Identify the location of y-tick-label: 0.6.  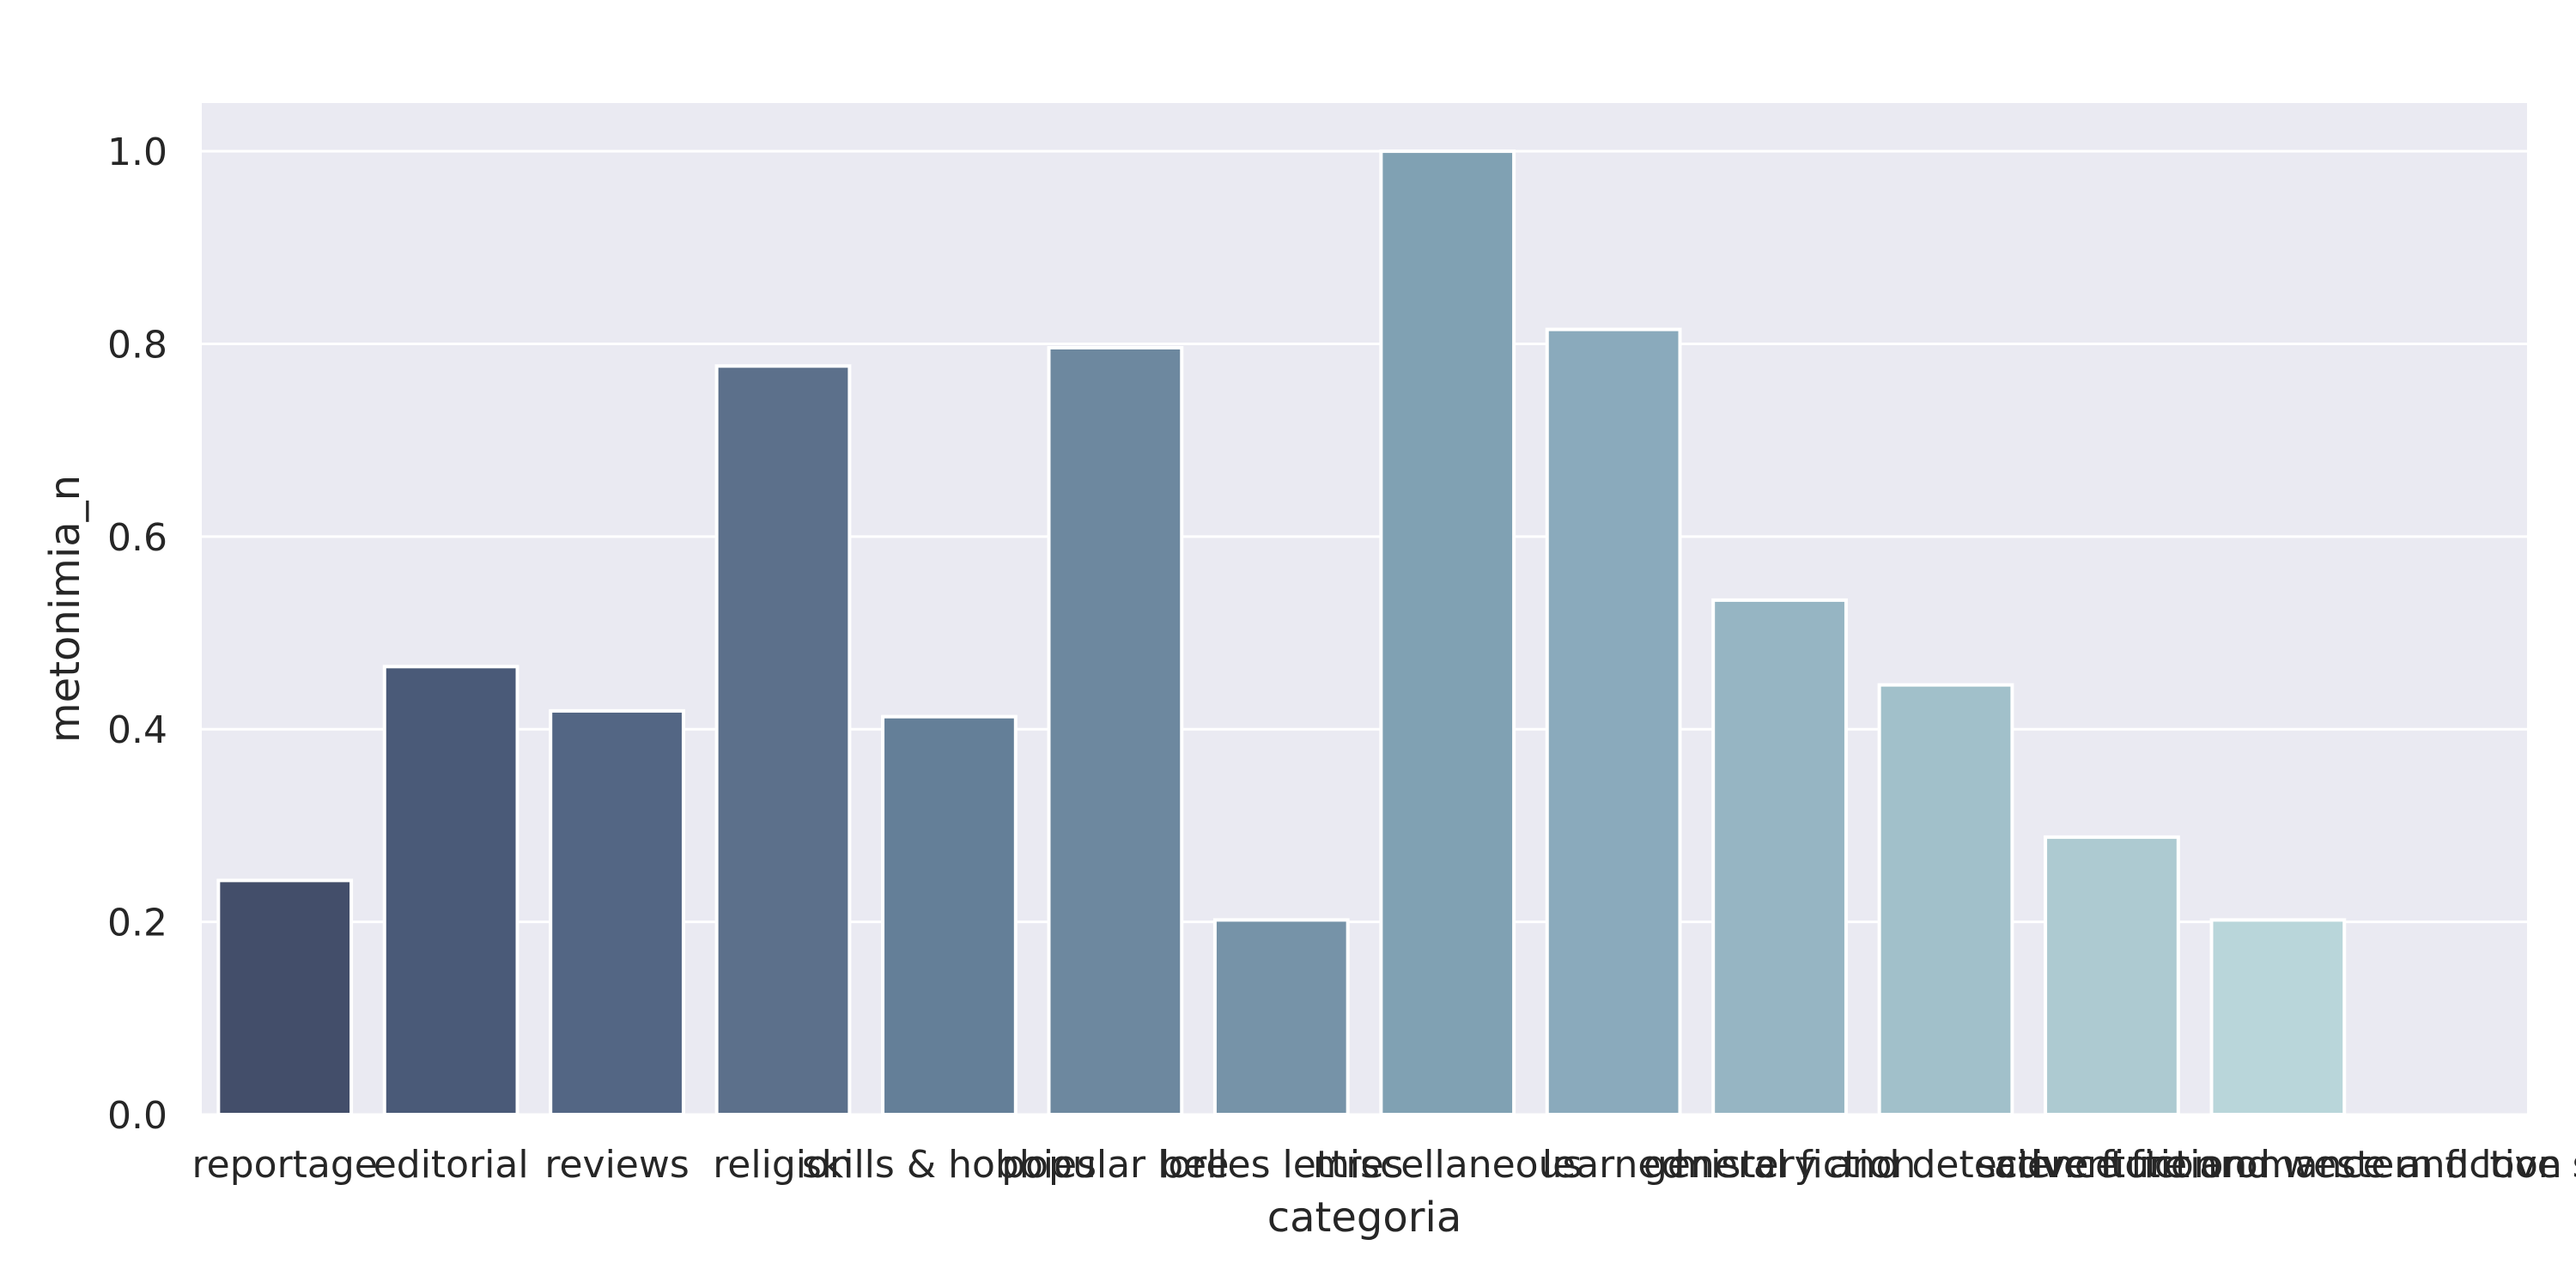
(137, 538).